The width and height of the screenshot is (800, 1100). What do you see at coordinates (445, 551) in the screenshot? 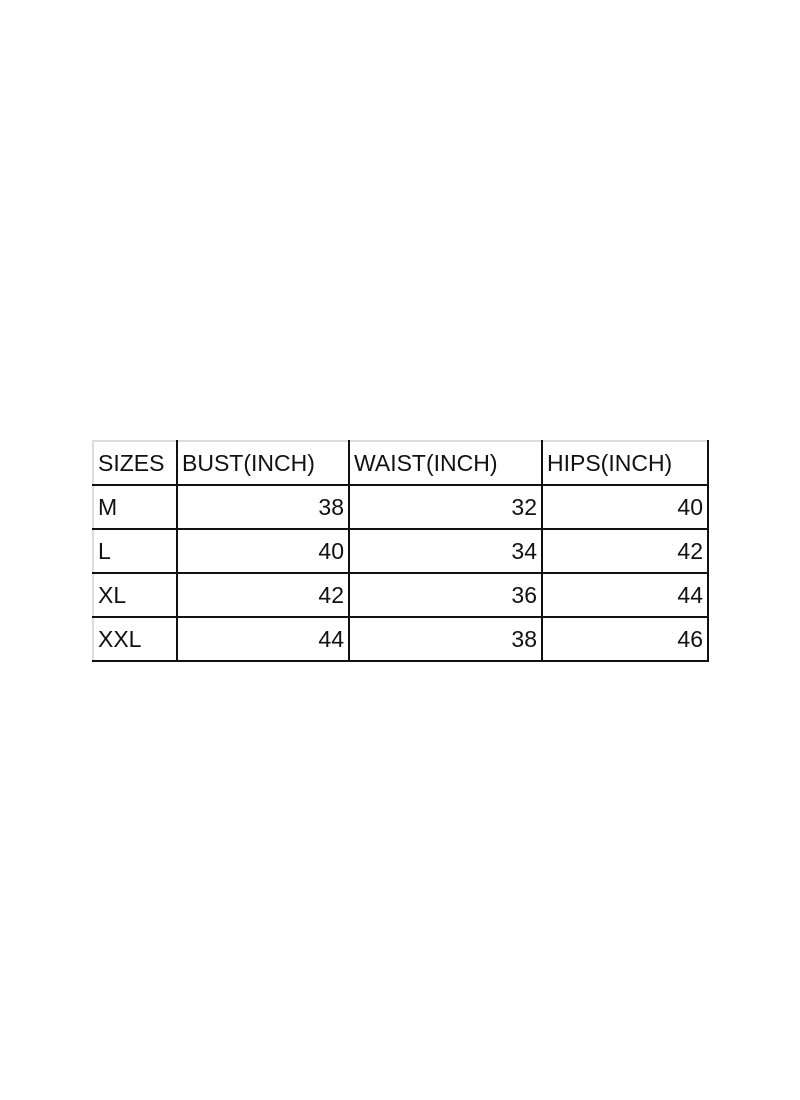
I see `waist-cell: 34` at bounding box center [445, 551].